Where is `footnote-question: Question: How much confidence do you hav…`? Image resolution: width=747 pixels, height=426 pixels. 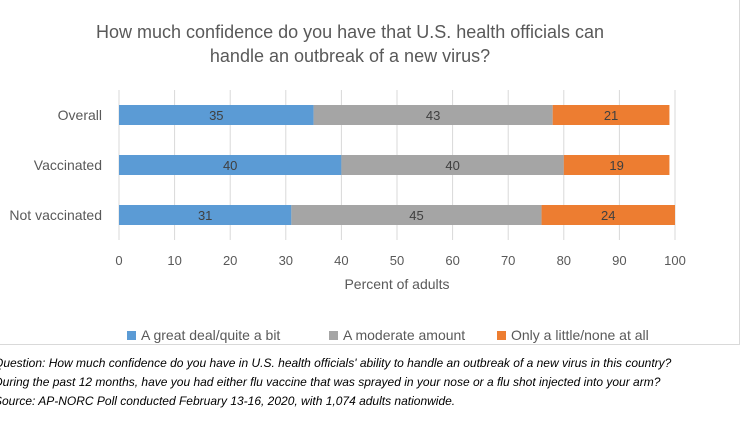
footnote-question: Question: How much confidence do you hav… is located at coordinates (336, 363).